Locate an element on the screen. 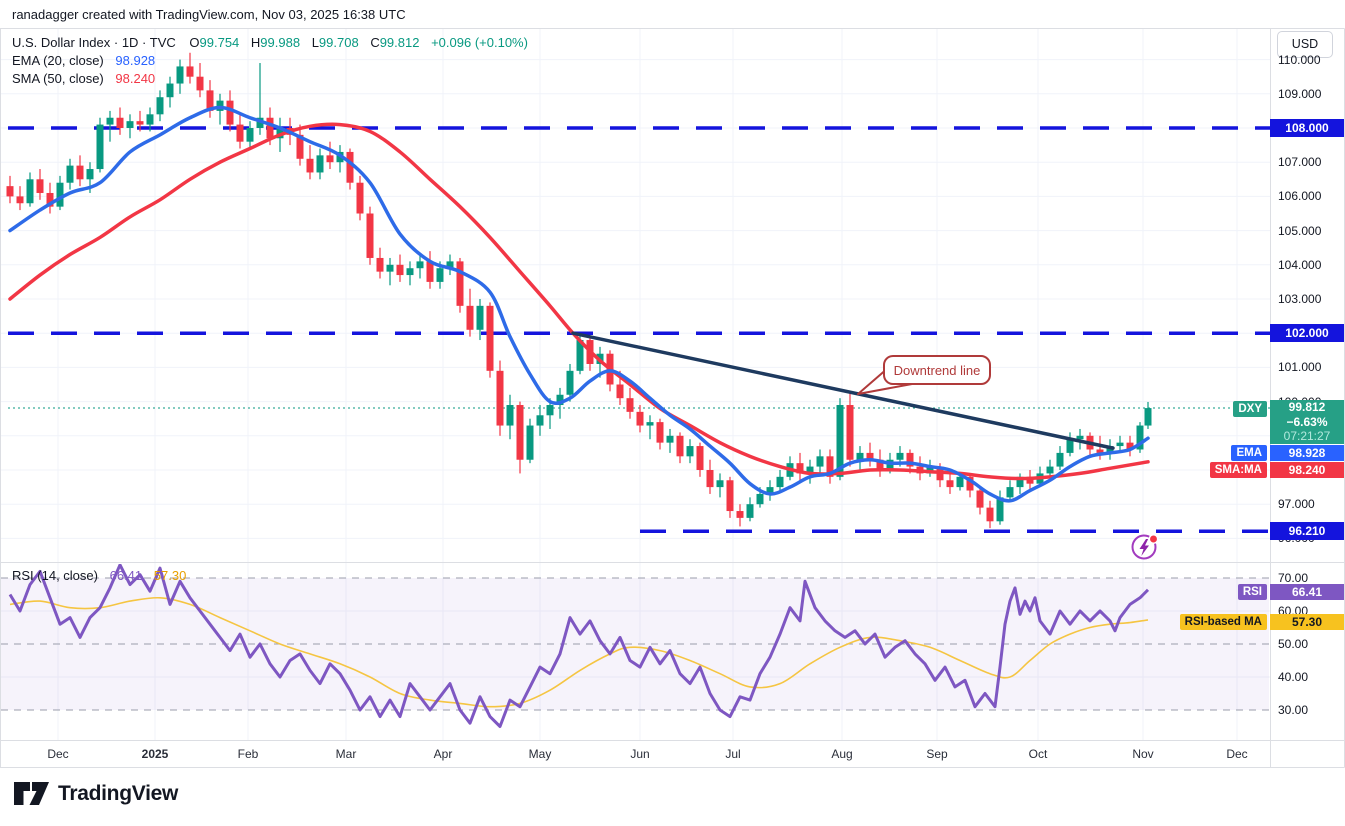  rsi-label: RSI (14, close) is located at coordinates (55, 575).